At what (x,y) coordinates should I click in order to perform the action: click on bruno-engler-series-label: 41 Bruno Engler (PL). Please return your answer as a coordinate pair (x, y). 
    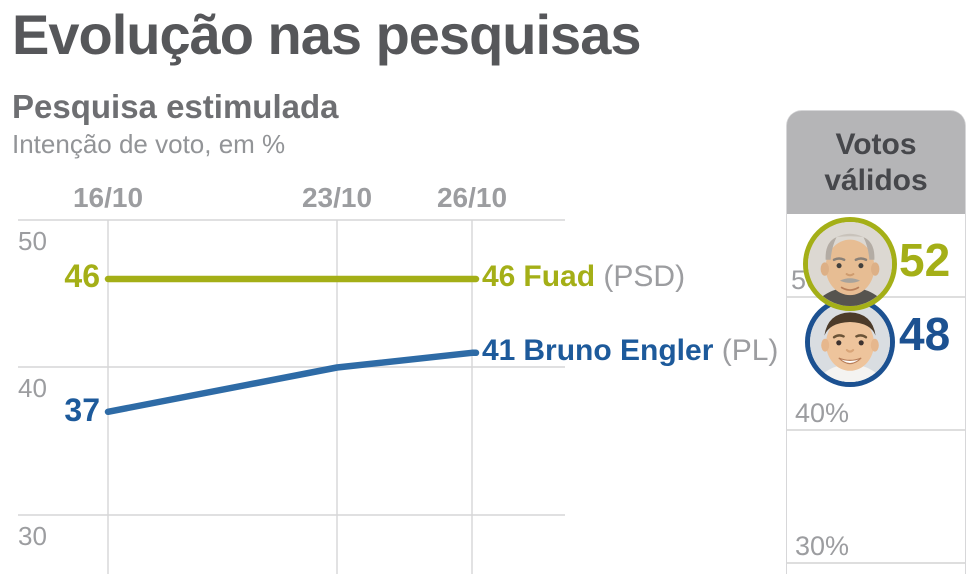
    Looking at the image, I should click on (630, 351).